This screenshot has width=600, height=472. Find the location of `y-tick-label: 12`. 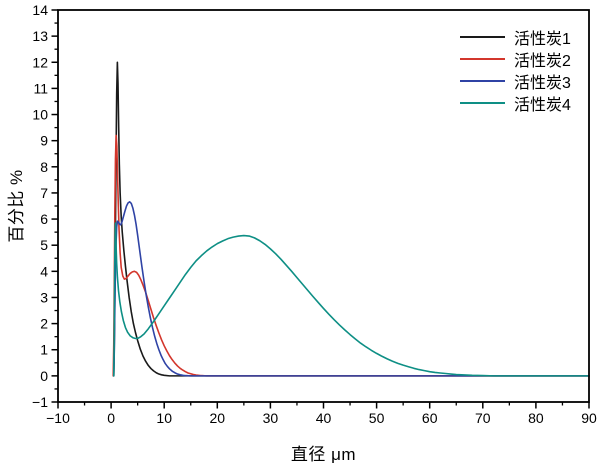

y-tick-label: 12 is located at coordinates (40, 62).